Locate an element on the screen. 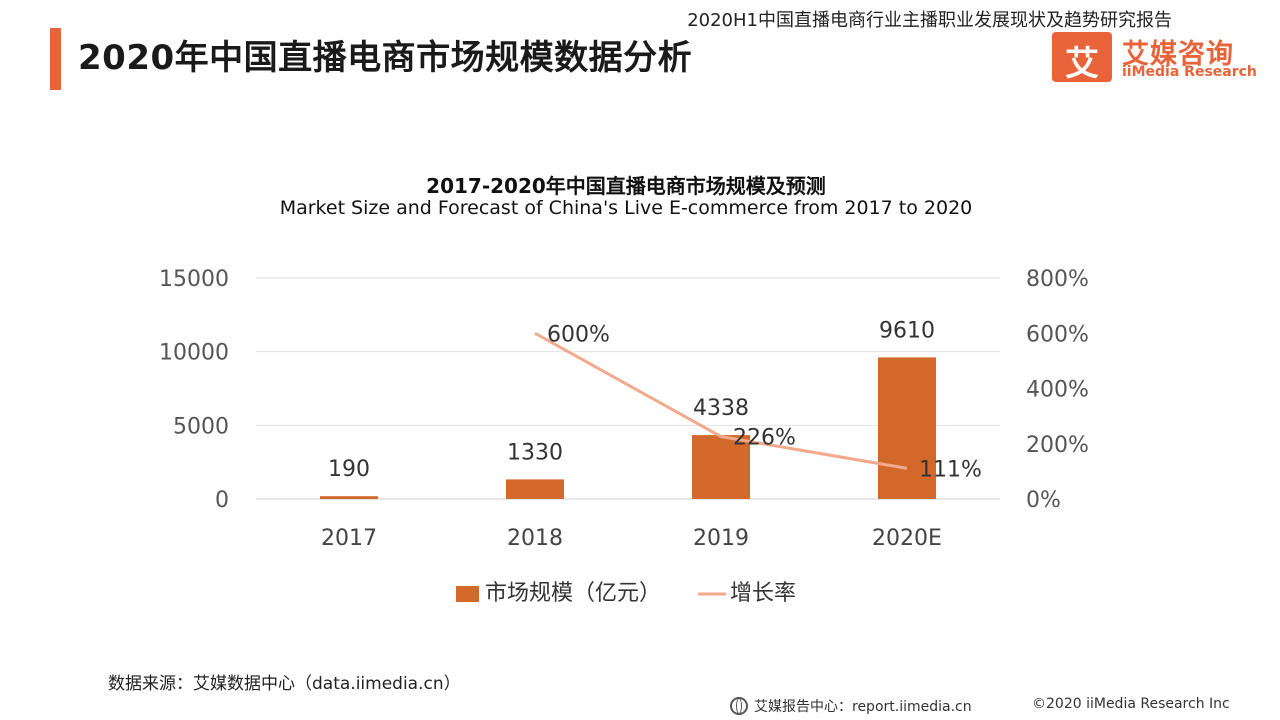 The image size is (1280, 720). logo-name-en: iiMedia Research is located at coordinates (1189, 72).